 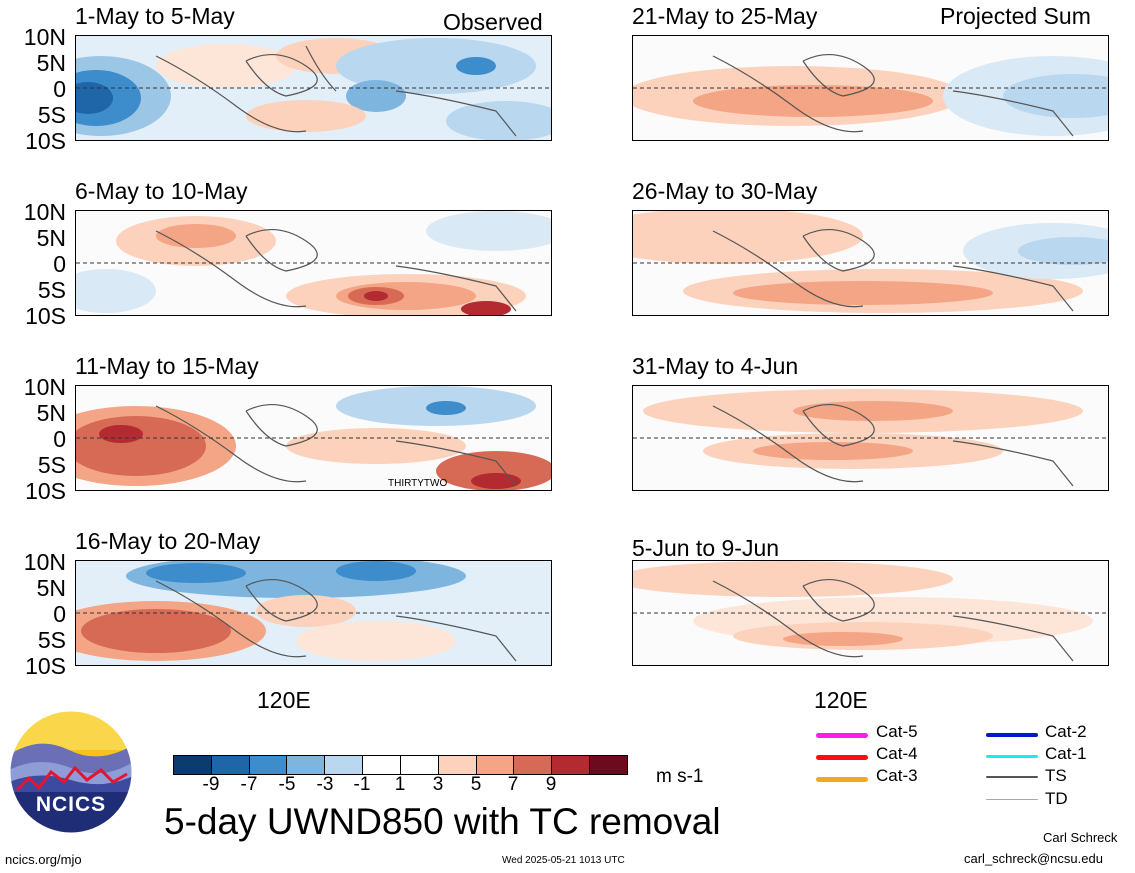 What do you see at coordinates (897, 731) in the screenshot?
I see `legend-label-cat5: Cat-5` at bounding box center [897, 731].